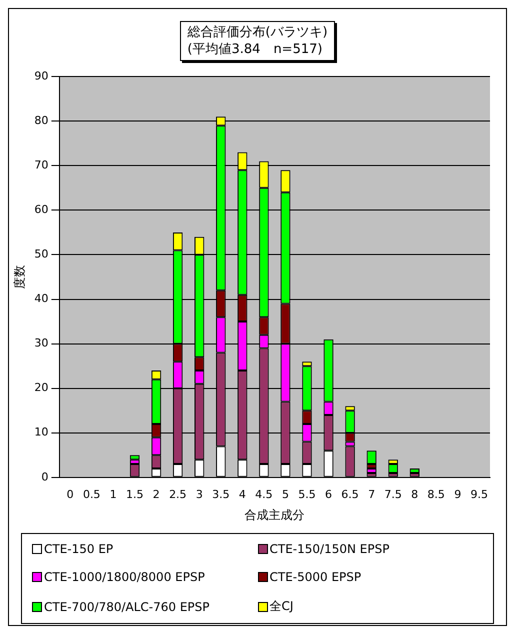  What do you see at coordinates (414, 494) in the screenshot?
I see `x-tick-label: 8` at bounding box center [414, 494].